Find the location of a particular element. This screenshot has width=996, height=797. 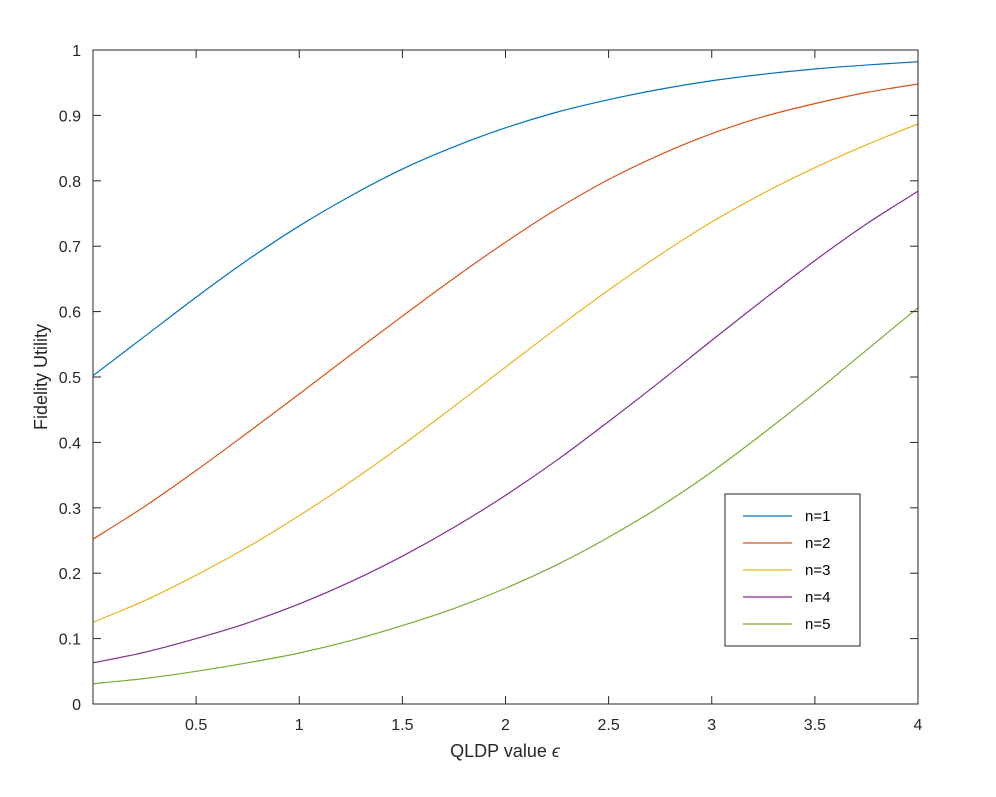

legend: n=1 n=2 n=3 n=4 n=5 is located at coordinates (792, 570).